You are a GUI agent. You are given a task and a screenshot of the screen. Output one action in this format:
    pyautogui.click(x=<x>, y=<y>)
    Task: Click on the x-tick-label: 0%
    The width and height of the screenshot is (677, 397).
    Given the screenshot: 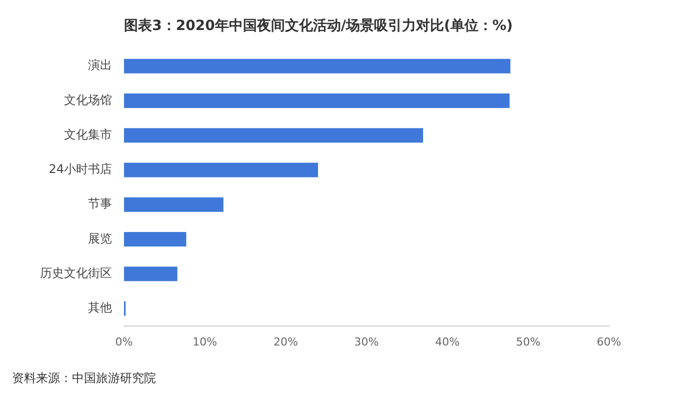 What is the action you would take?
    pyautogui.click(x=124, y=341)
    